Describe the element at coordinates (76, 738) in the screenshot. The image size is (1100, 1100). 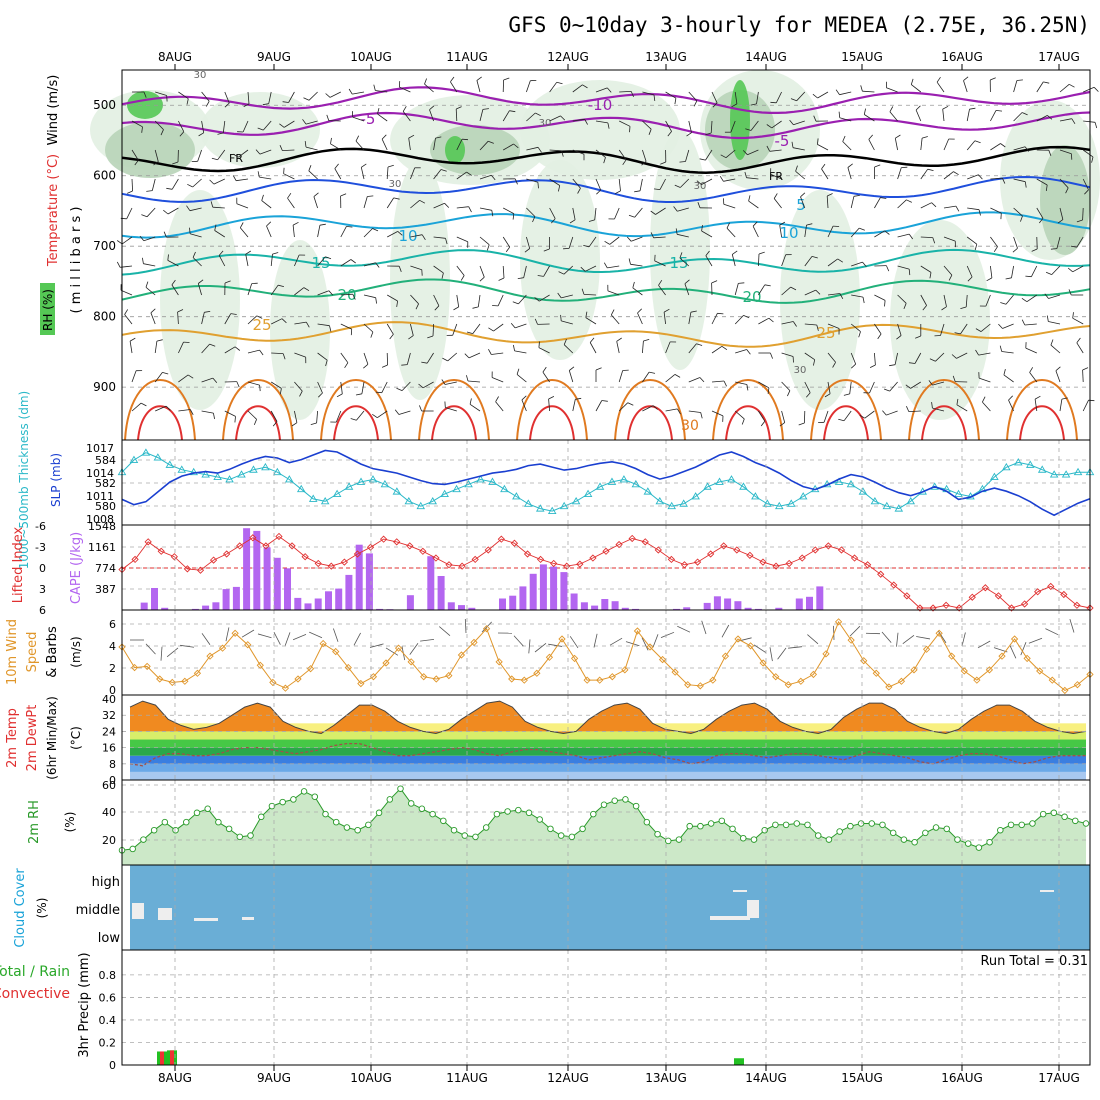
I see `ylabel-temp2m-unit: (°C)` at that location.